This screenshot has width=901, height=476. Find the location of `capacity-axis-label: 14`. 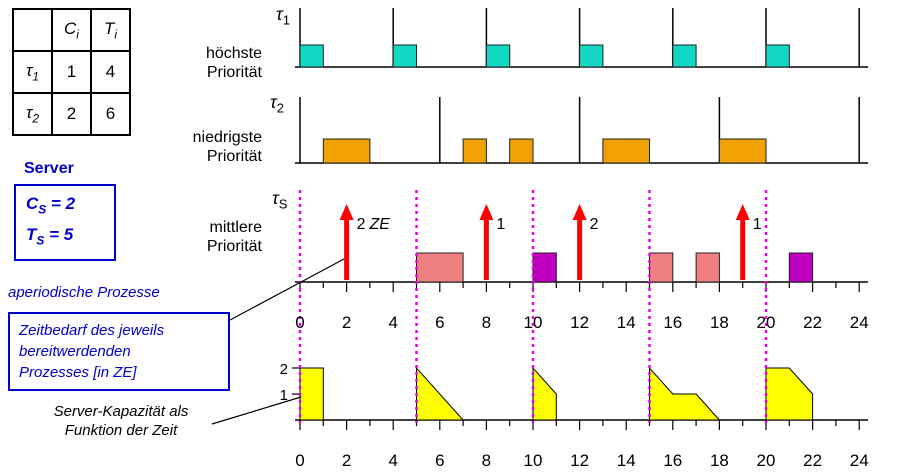

capacity-axis-label: 14 is located at coordinates (626, 460).